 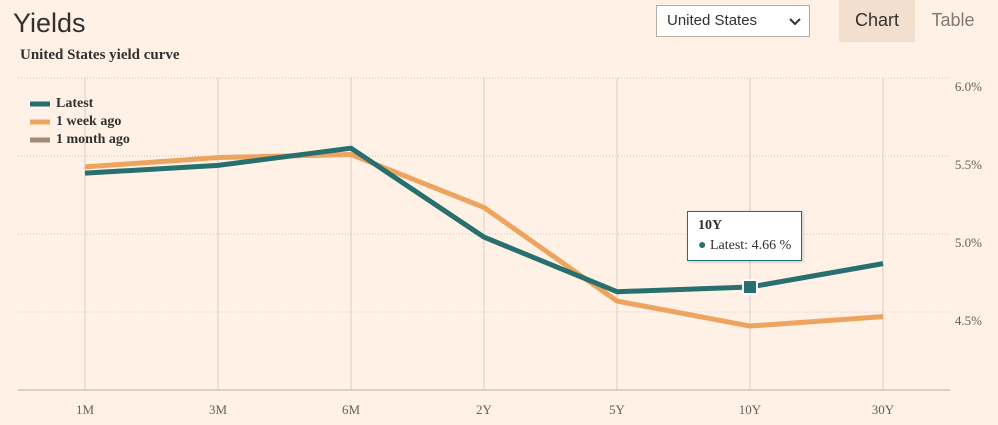 I want to click on y-tick-label: 5.0%, so click(x=968, y=242).